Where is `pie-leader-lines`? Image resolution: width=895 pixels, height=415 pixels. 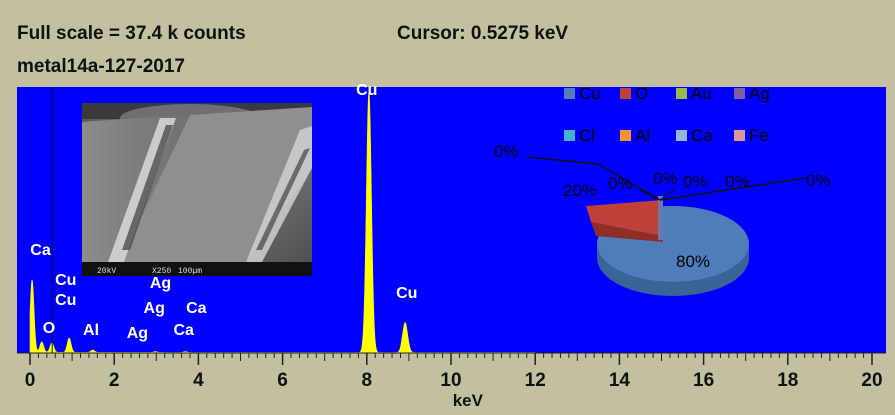
pie-leader-lines is located at coordinates (666, 178).